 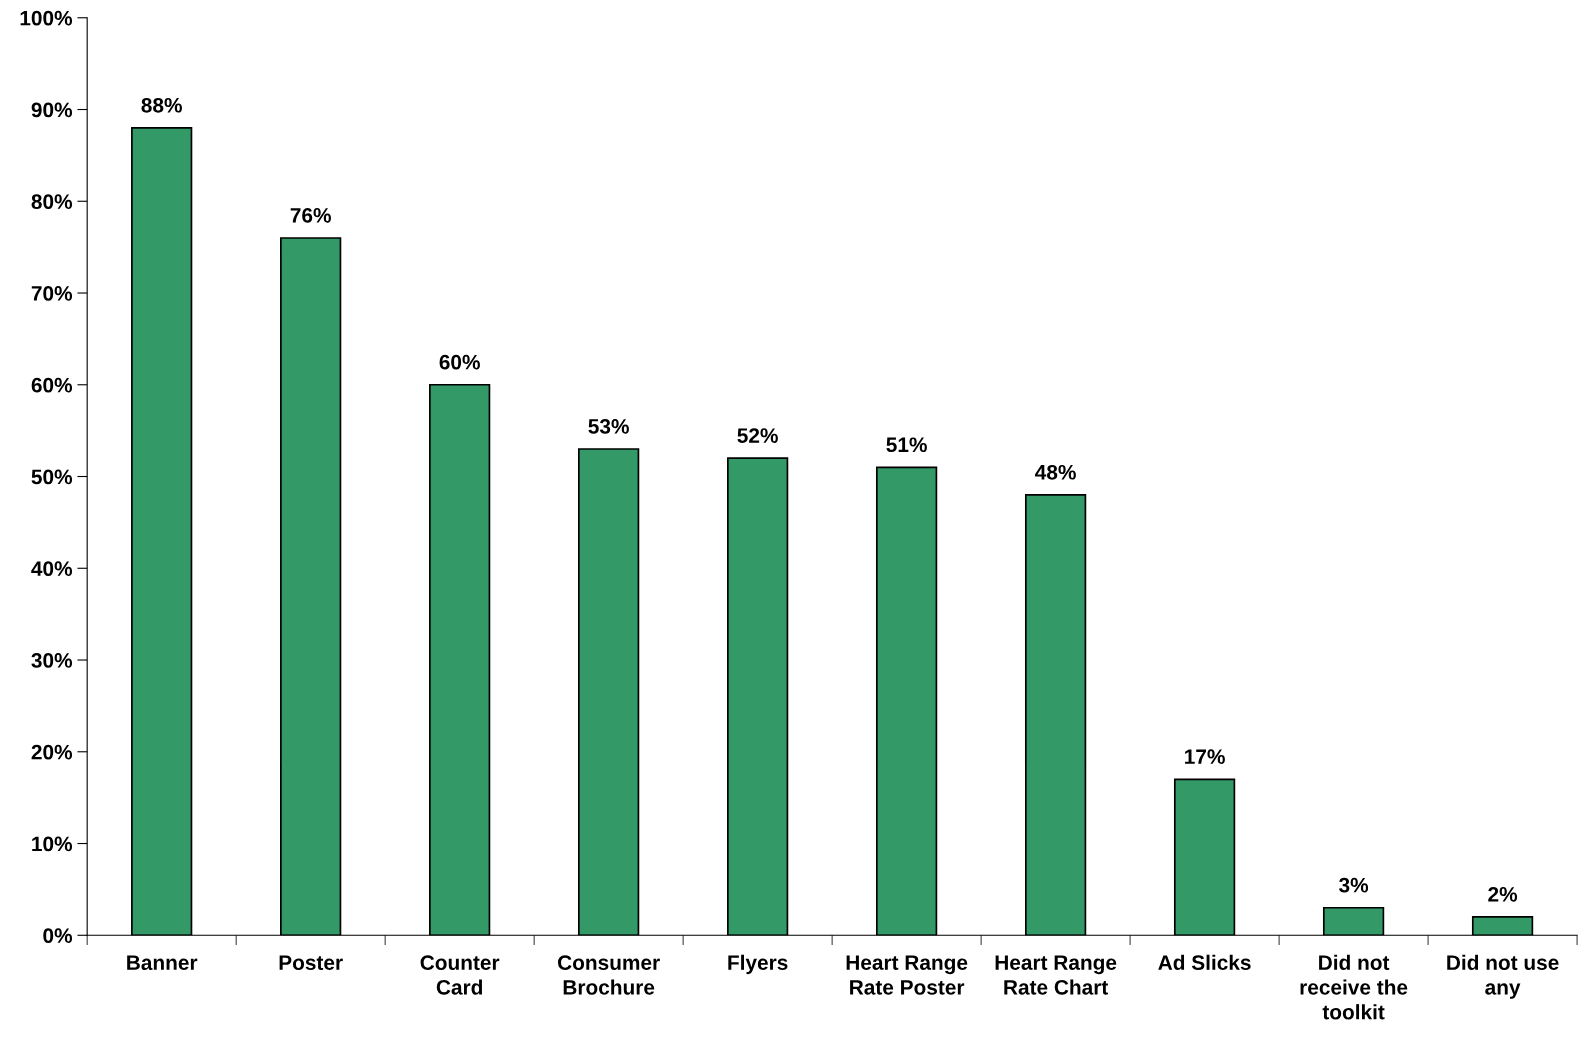 What do you see at coordinates (608, 426) in the screenshot?
I see `data-label: 53%` at bounding box center [608, 426].